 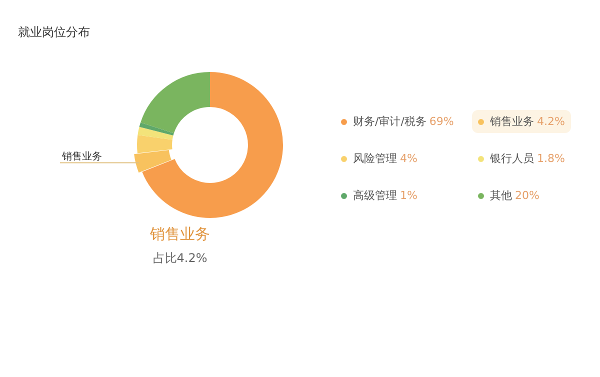 I want to click on legend-label: 风险管理, so click(x=375, y=158).